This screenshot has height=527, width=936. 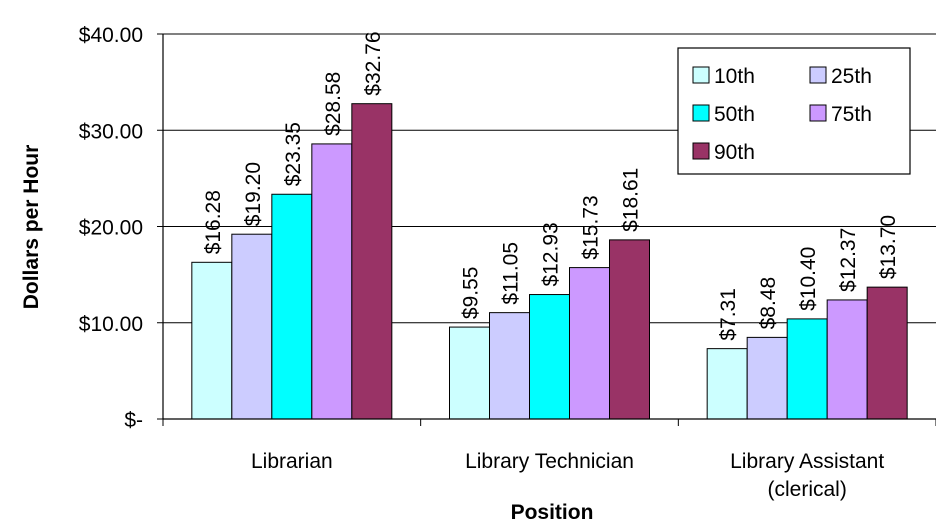 What do you see at coordinates (471, 293) in the screenshot?
I see `data-label: $9.55` at bounding box center [471, 293].